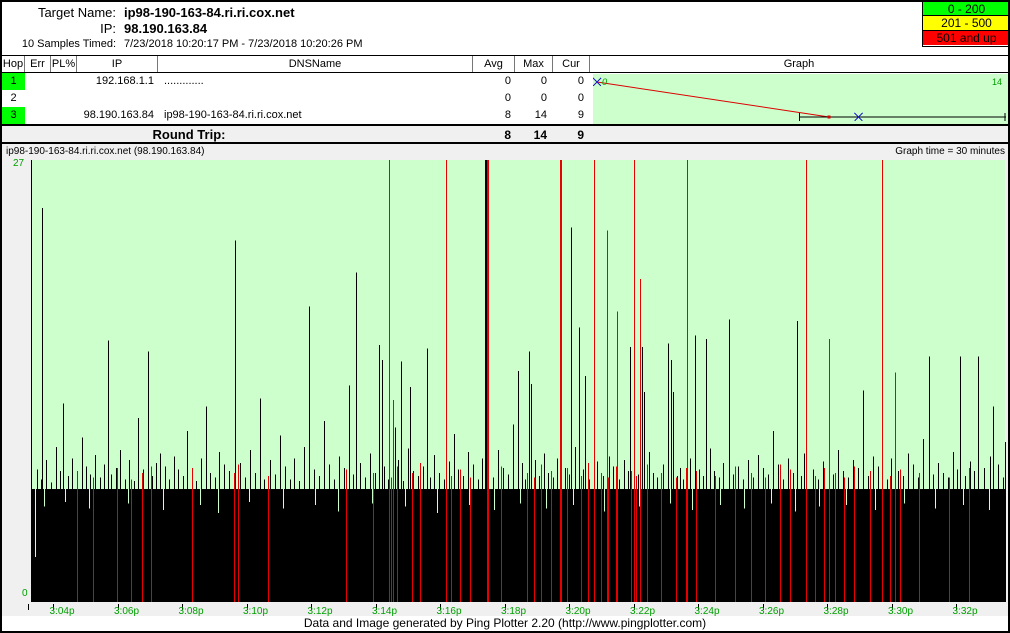  What do you see at coordinates (124, 81) in the screenshot?
I see `hop-ip: 192.168.1.1` at bounding box center [124, 81].